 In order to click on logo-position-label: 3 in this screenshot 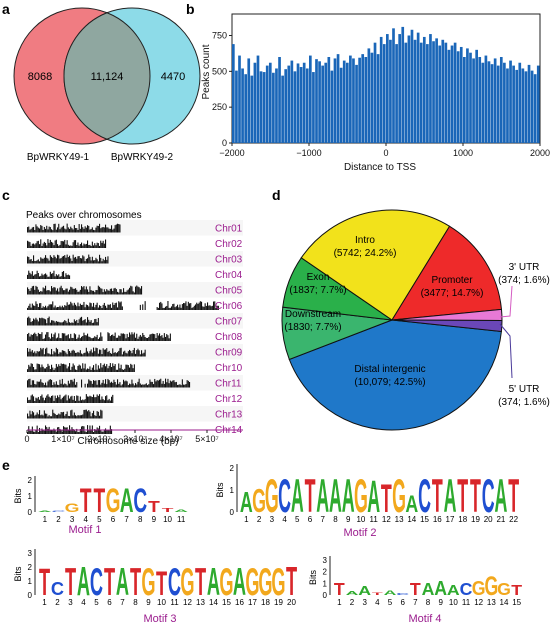, I will do `click(364, 602)`.